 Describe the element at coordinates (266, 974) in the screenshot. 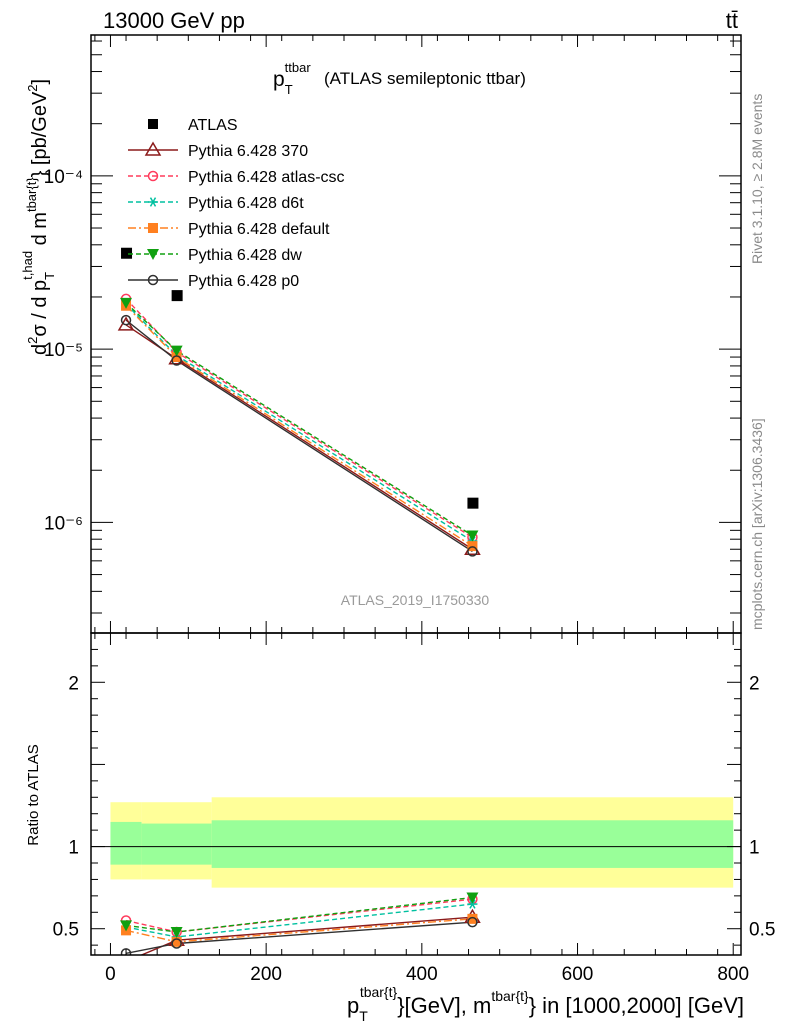

I see `x-tick-label-1: 200` at that location.